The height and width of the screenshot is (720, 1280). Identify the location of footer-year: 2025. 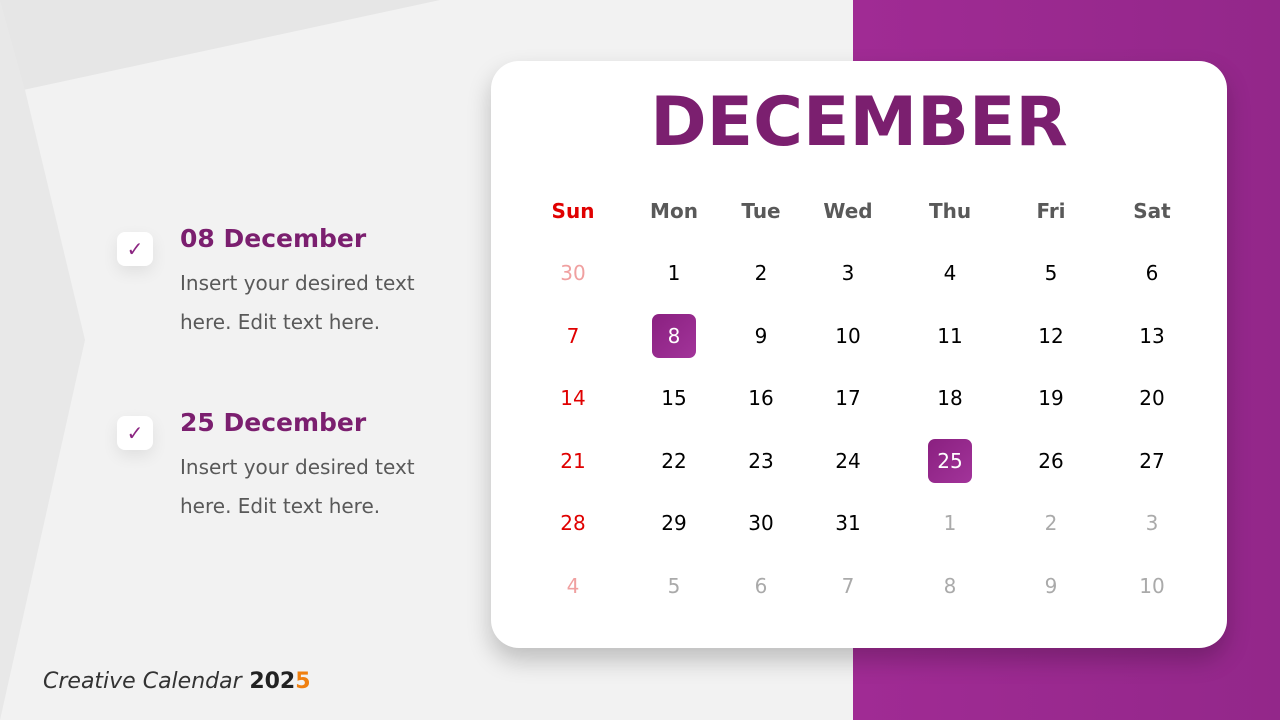
(276, 681).